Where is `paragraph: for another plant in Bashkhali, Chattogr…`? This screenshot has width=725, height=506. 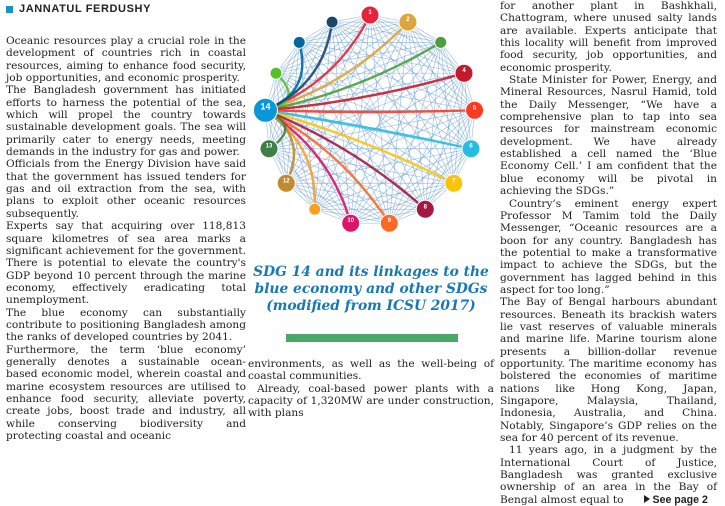
paragraph: for another plant in Bashkhali, Chattogr… is located at coordinates (608, 37).